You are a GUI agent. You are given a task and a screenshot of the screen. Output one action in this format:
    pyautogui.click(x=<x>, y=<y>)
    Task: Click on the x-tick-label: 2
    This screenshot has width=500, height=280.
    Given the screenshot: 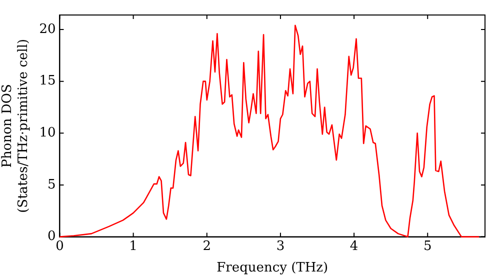 What is the action you would take?
    pyautogui.click(x=207, y=246)
    